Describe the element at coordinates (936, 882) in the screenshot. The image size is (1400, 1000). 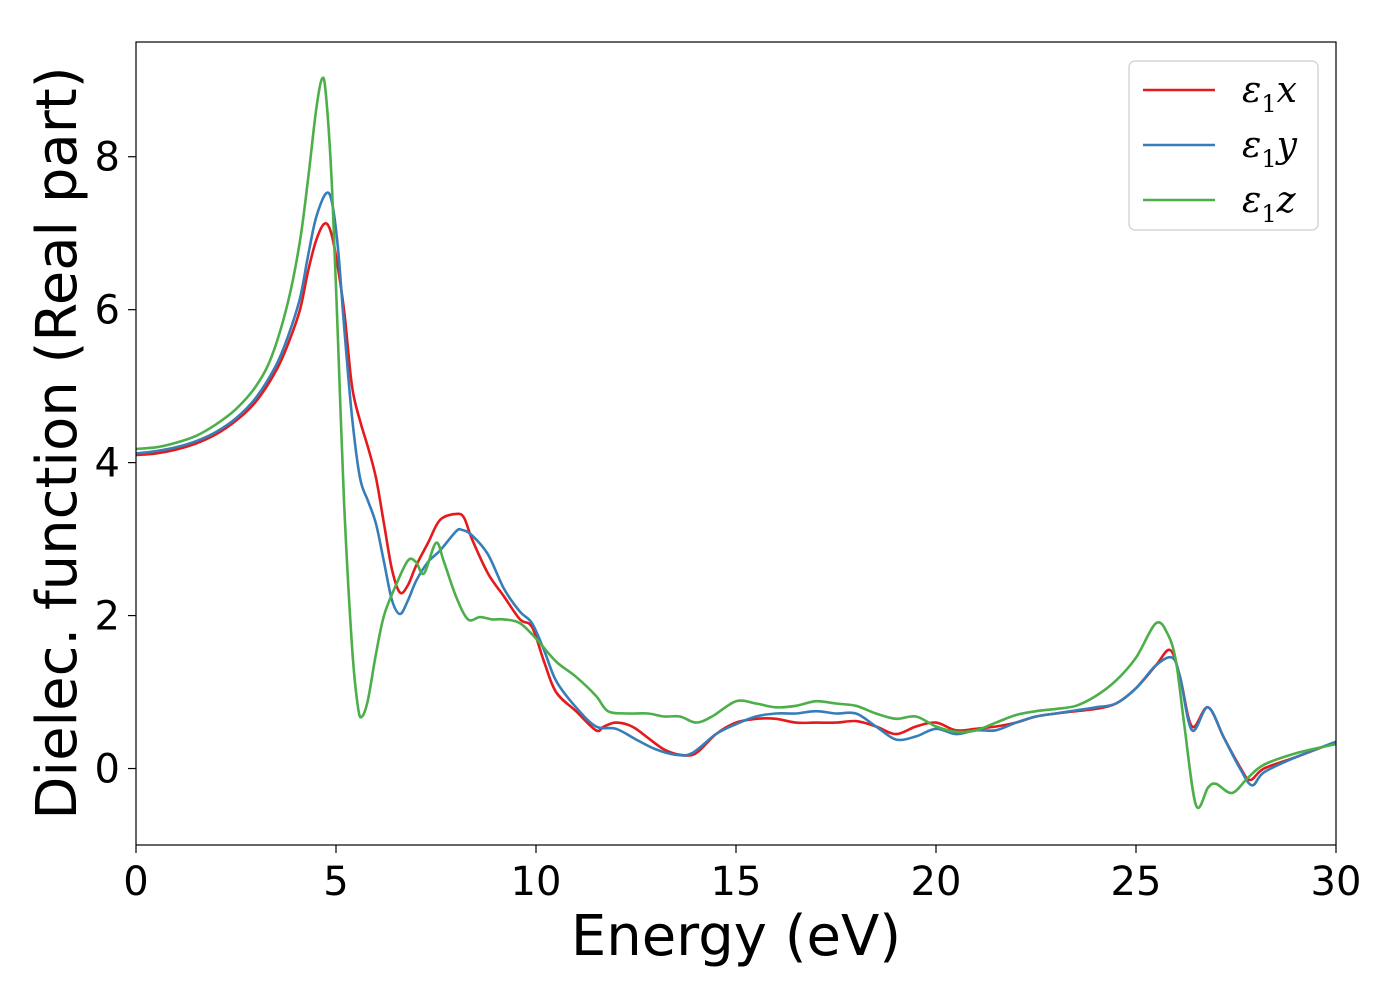
I see `x-tick-label: 20` at that location.